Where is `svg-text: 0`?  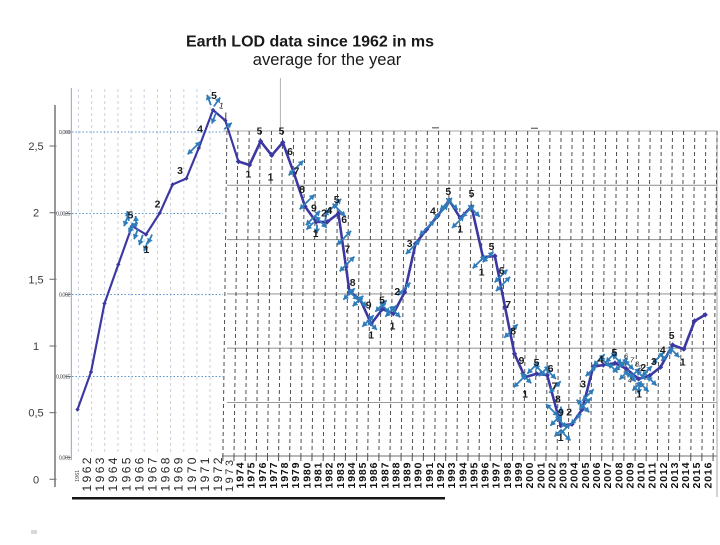
svg-text: 0 is located at coordinates (36, 480).